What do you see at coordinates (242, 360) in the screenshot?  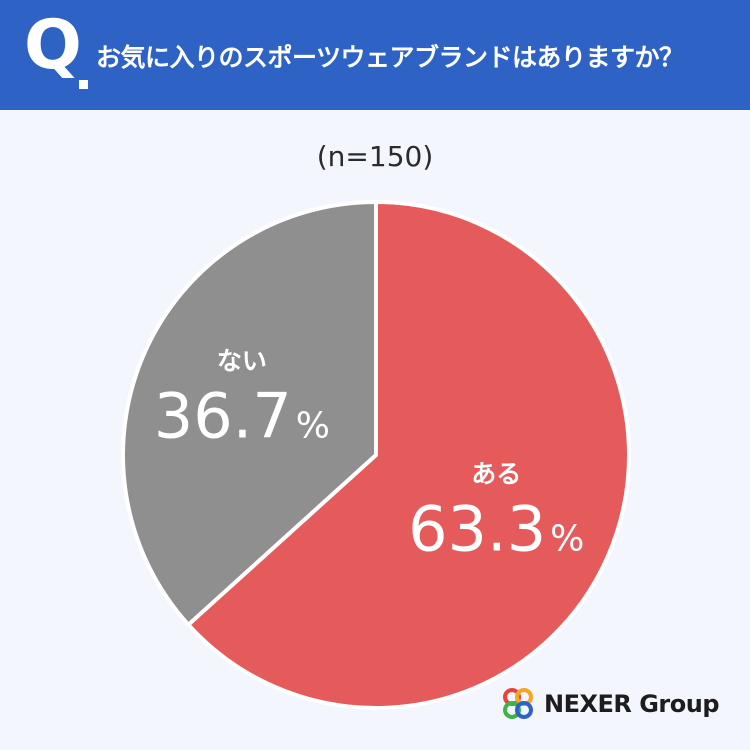 I see `slice-label-1: ない` at bounding box center [242, 360].